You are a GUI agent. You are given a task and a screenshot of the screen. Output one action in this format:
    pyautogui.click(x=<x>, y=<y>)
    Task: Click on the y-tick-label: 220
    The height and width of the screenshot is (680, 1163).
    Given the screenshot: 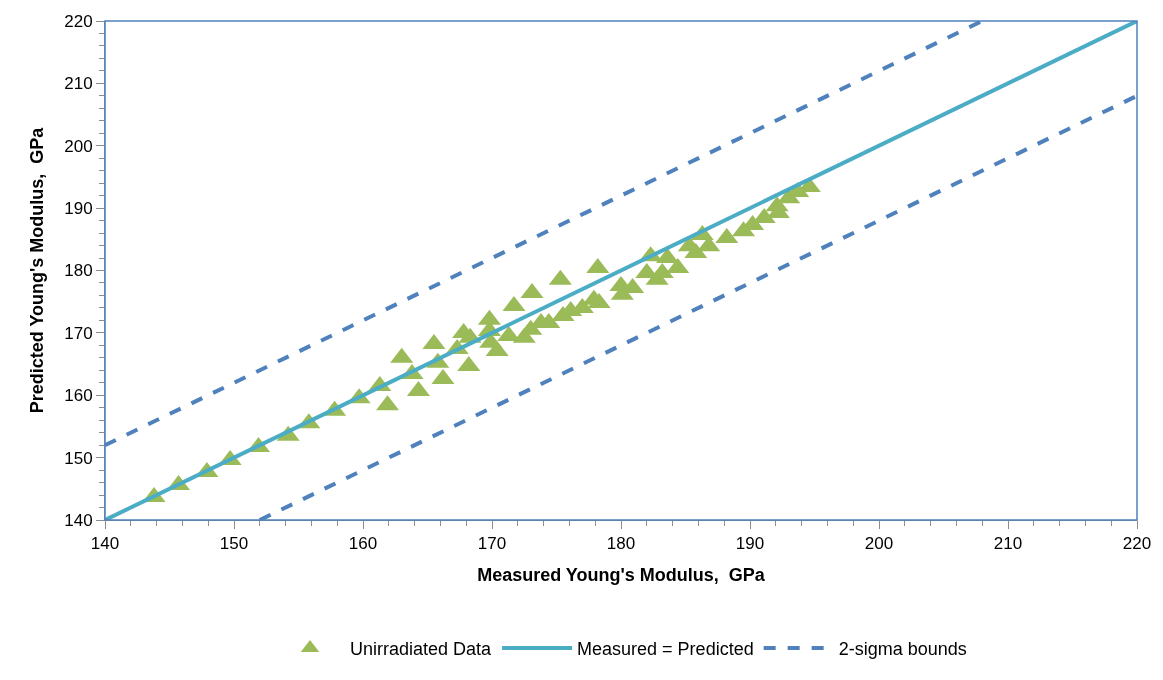 What is the action you would take?
    pyautogui.click(x=78, y=21)
    